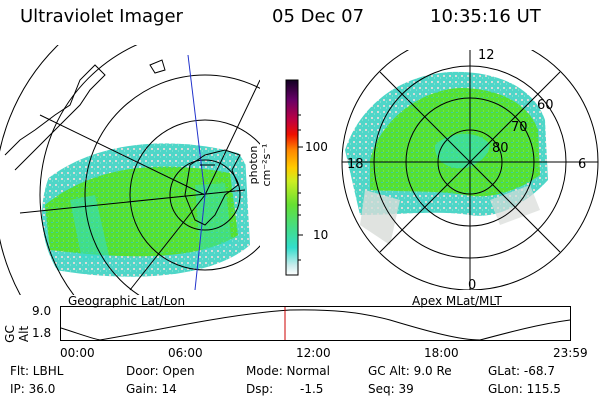 Image resolution: width=600 pixels, height=400 pixels. What do you see at coordinates (524, 389) in the screenshot?
I see `glon-info: GLon: 115.5` at bounding box center [524, 389].